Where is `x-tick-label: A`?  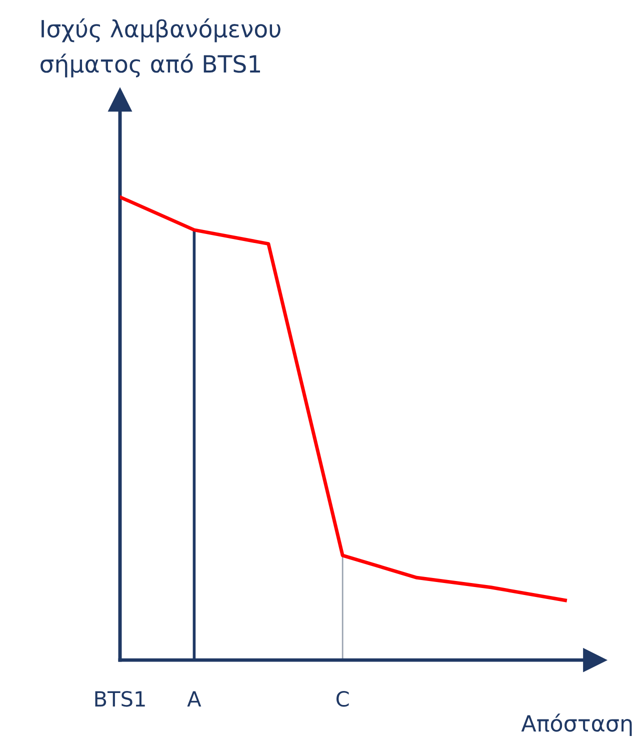
x-tick-label: A is located at coordinates (194, 698).